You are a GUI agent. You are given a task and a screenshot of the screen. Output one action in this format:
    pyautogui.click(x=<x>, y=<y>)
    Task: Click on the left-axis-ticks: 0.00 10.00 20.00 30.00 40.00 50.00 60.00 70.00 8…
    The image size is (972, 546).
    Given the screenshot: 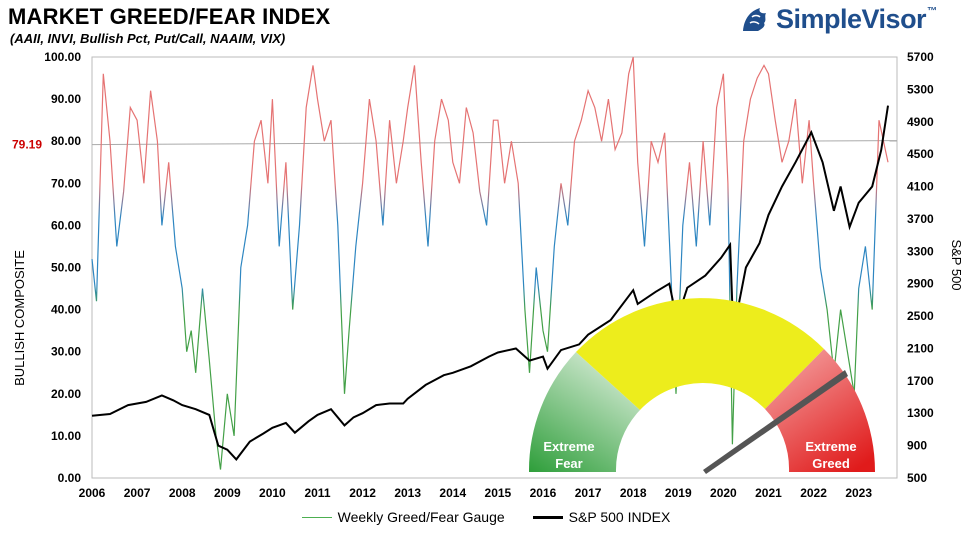 What is the action you would take?
    pyautogui.click(x=62, y=267)
    